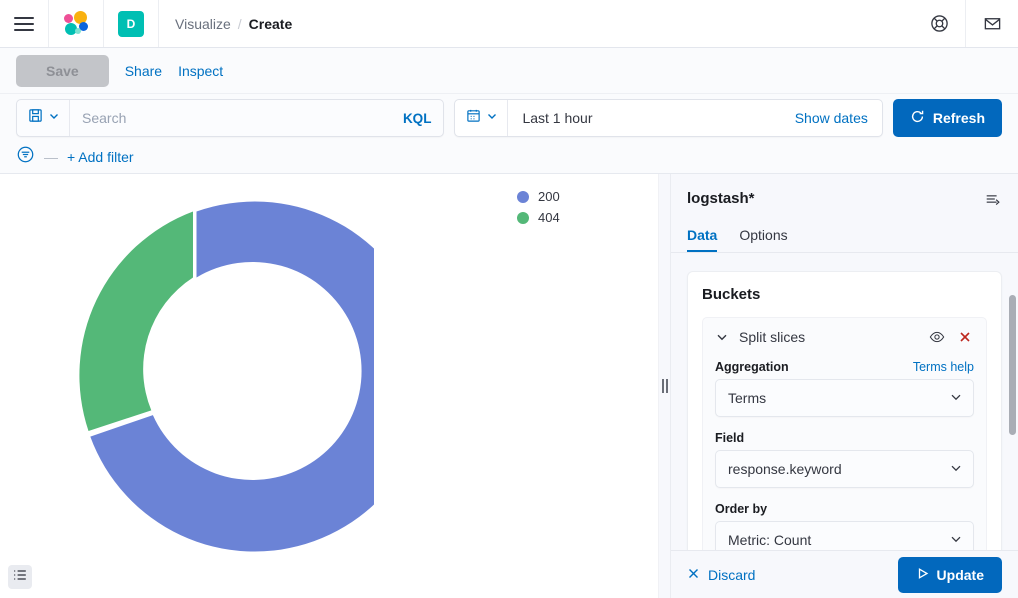 This screenshot has height=598, width=1018. Describe the element at coordinates (721, 198) in the screenshot. I see `index-pattern-title: logstash*` at that location.